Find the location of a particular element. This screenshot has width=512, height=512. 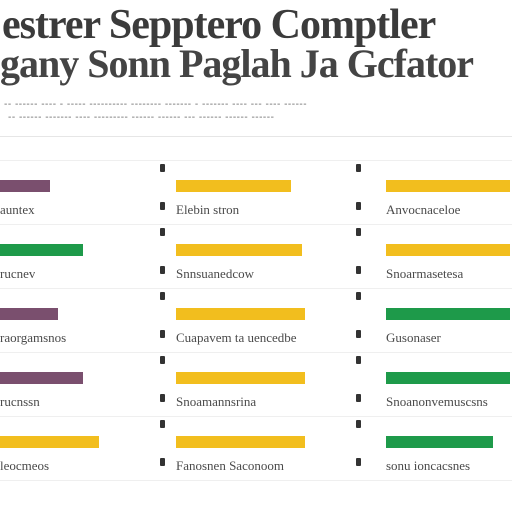

bar-label: Gusonaser is located at coordinates (413, 337).